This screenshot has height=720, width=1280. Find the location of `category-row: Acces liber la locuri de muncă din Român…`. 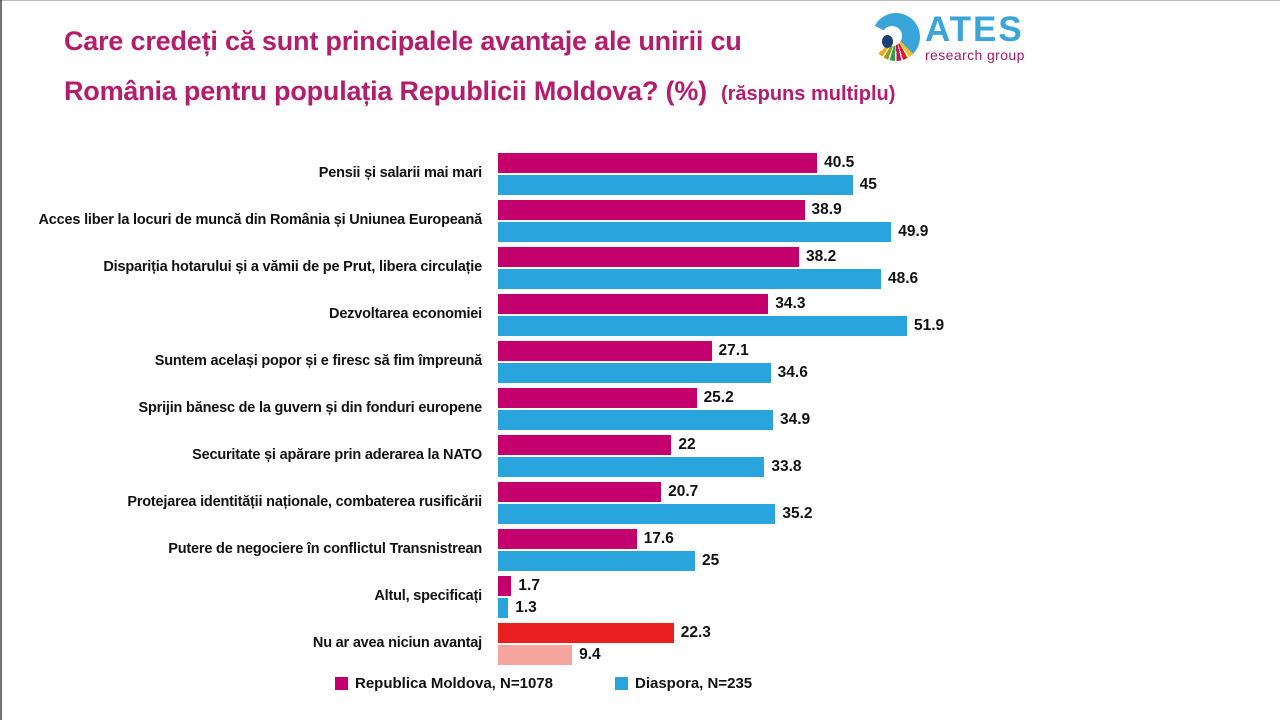

category-row: Acces liber la locuri de muncă din Român… is located at coordinates (491, 221).